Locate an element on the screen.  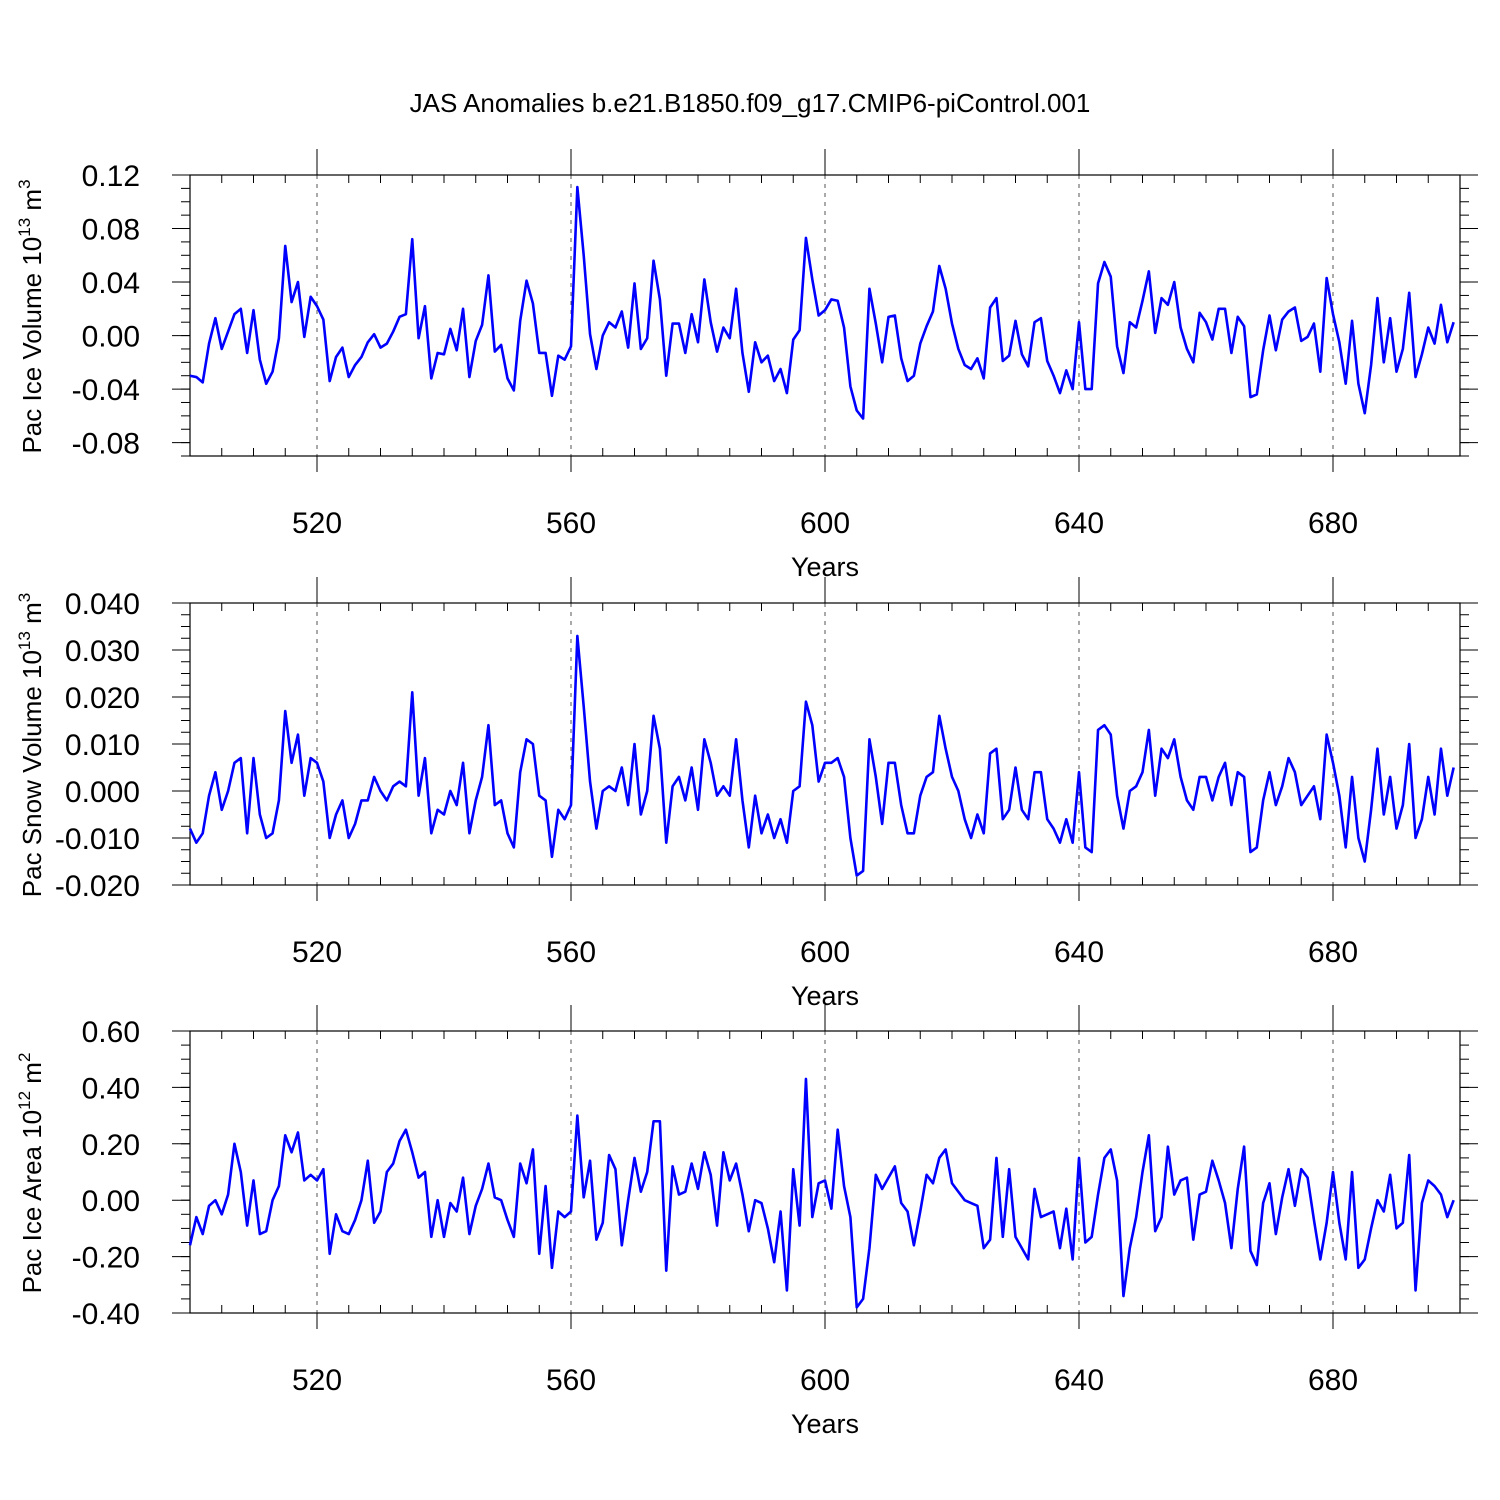
y-tick-label: 0.20 is located at coordinates (111, 1145).